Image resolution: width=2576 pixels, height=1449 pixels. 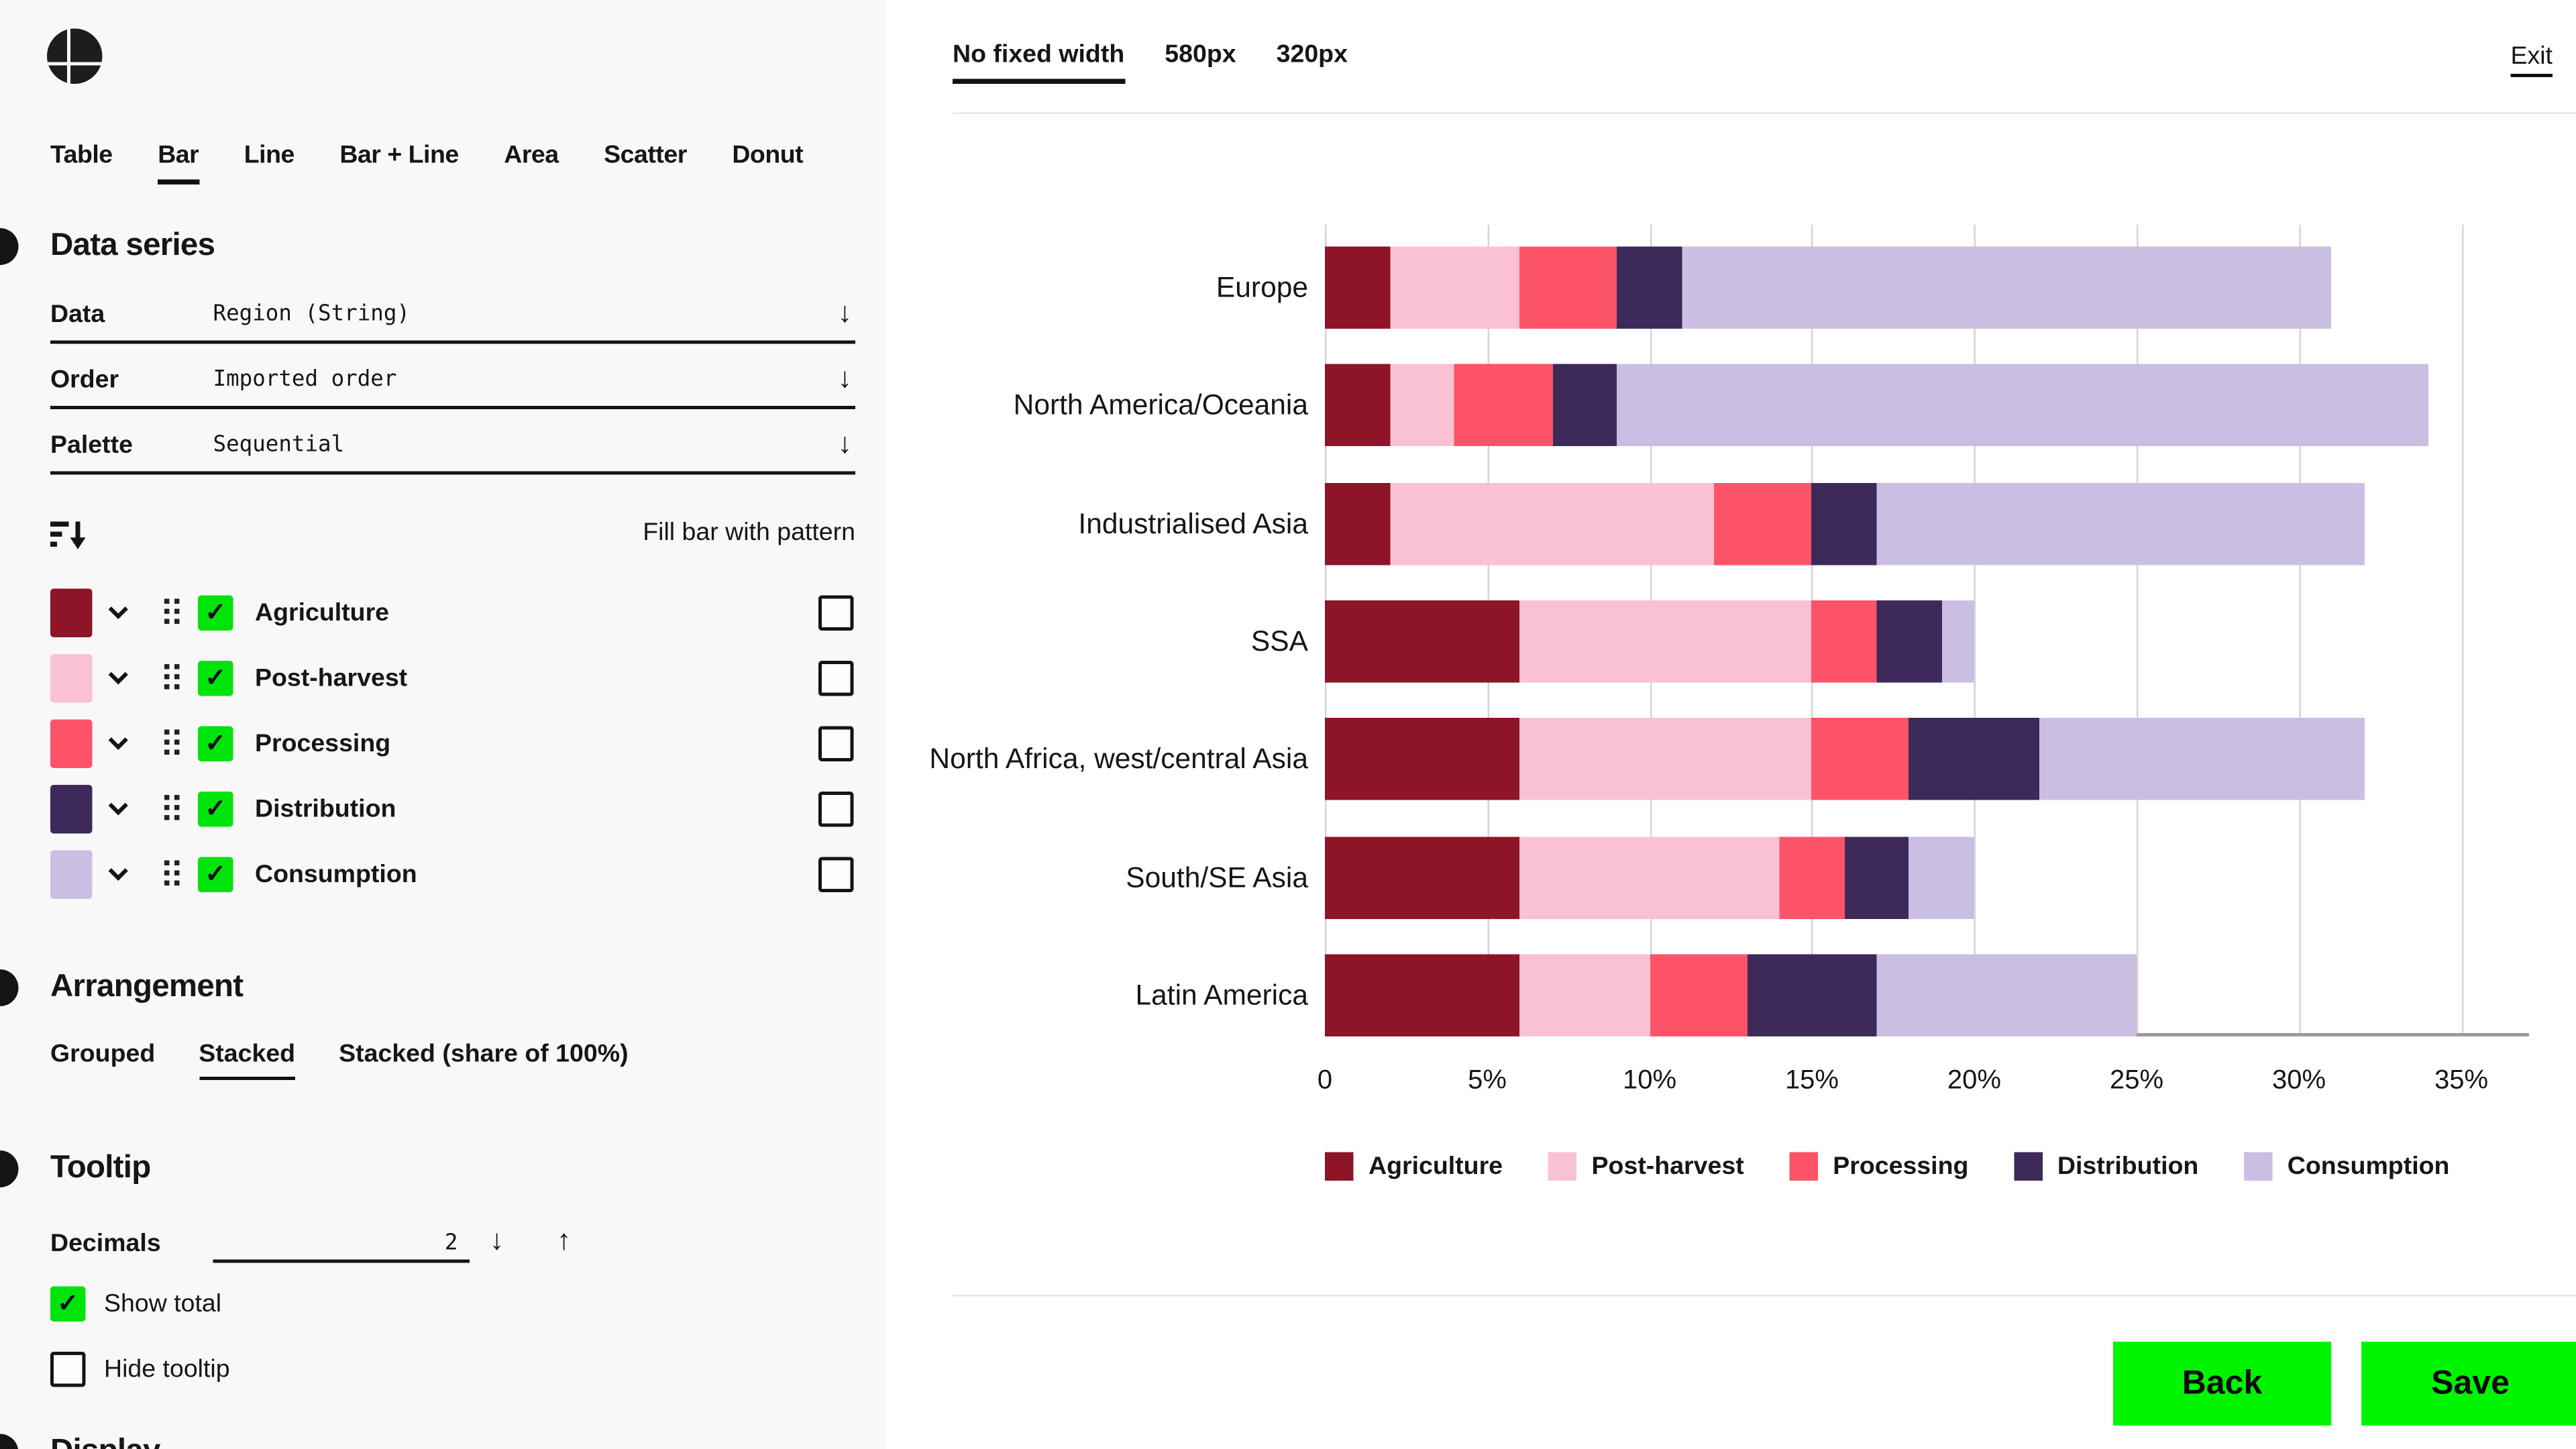 What do you see at coordinates (81, 155) in the screenshot?
I see `tab-table: Table` at bounding box center [81, 155].